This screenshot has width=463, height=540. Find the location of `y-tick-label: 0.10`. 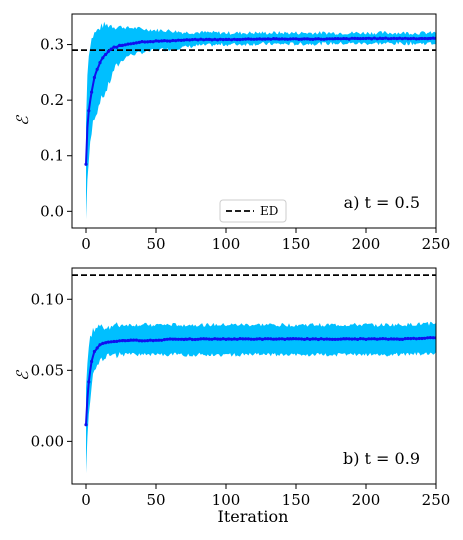

y-tick-label: 0.10 is located at coordinates (47, 299).